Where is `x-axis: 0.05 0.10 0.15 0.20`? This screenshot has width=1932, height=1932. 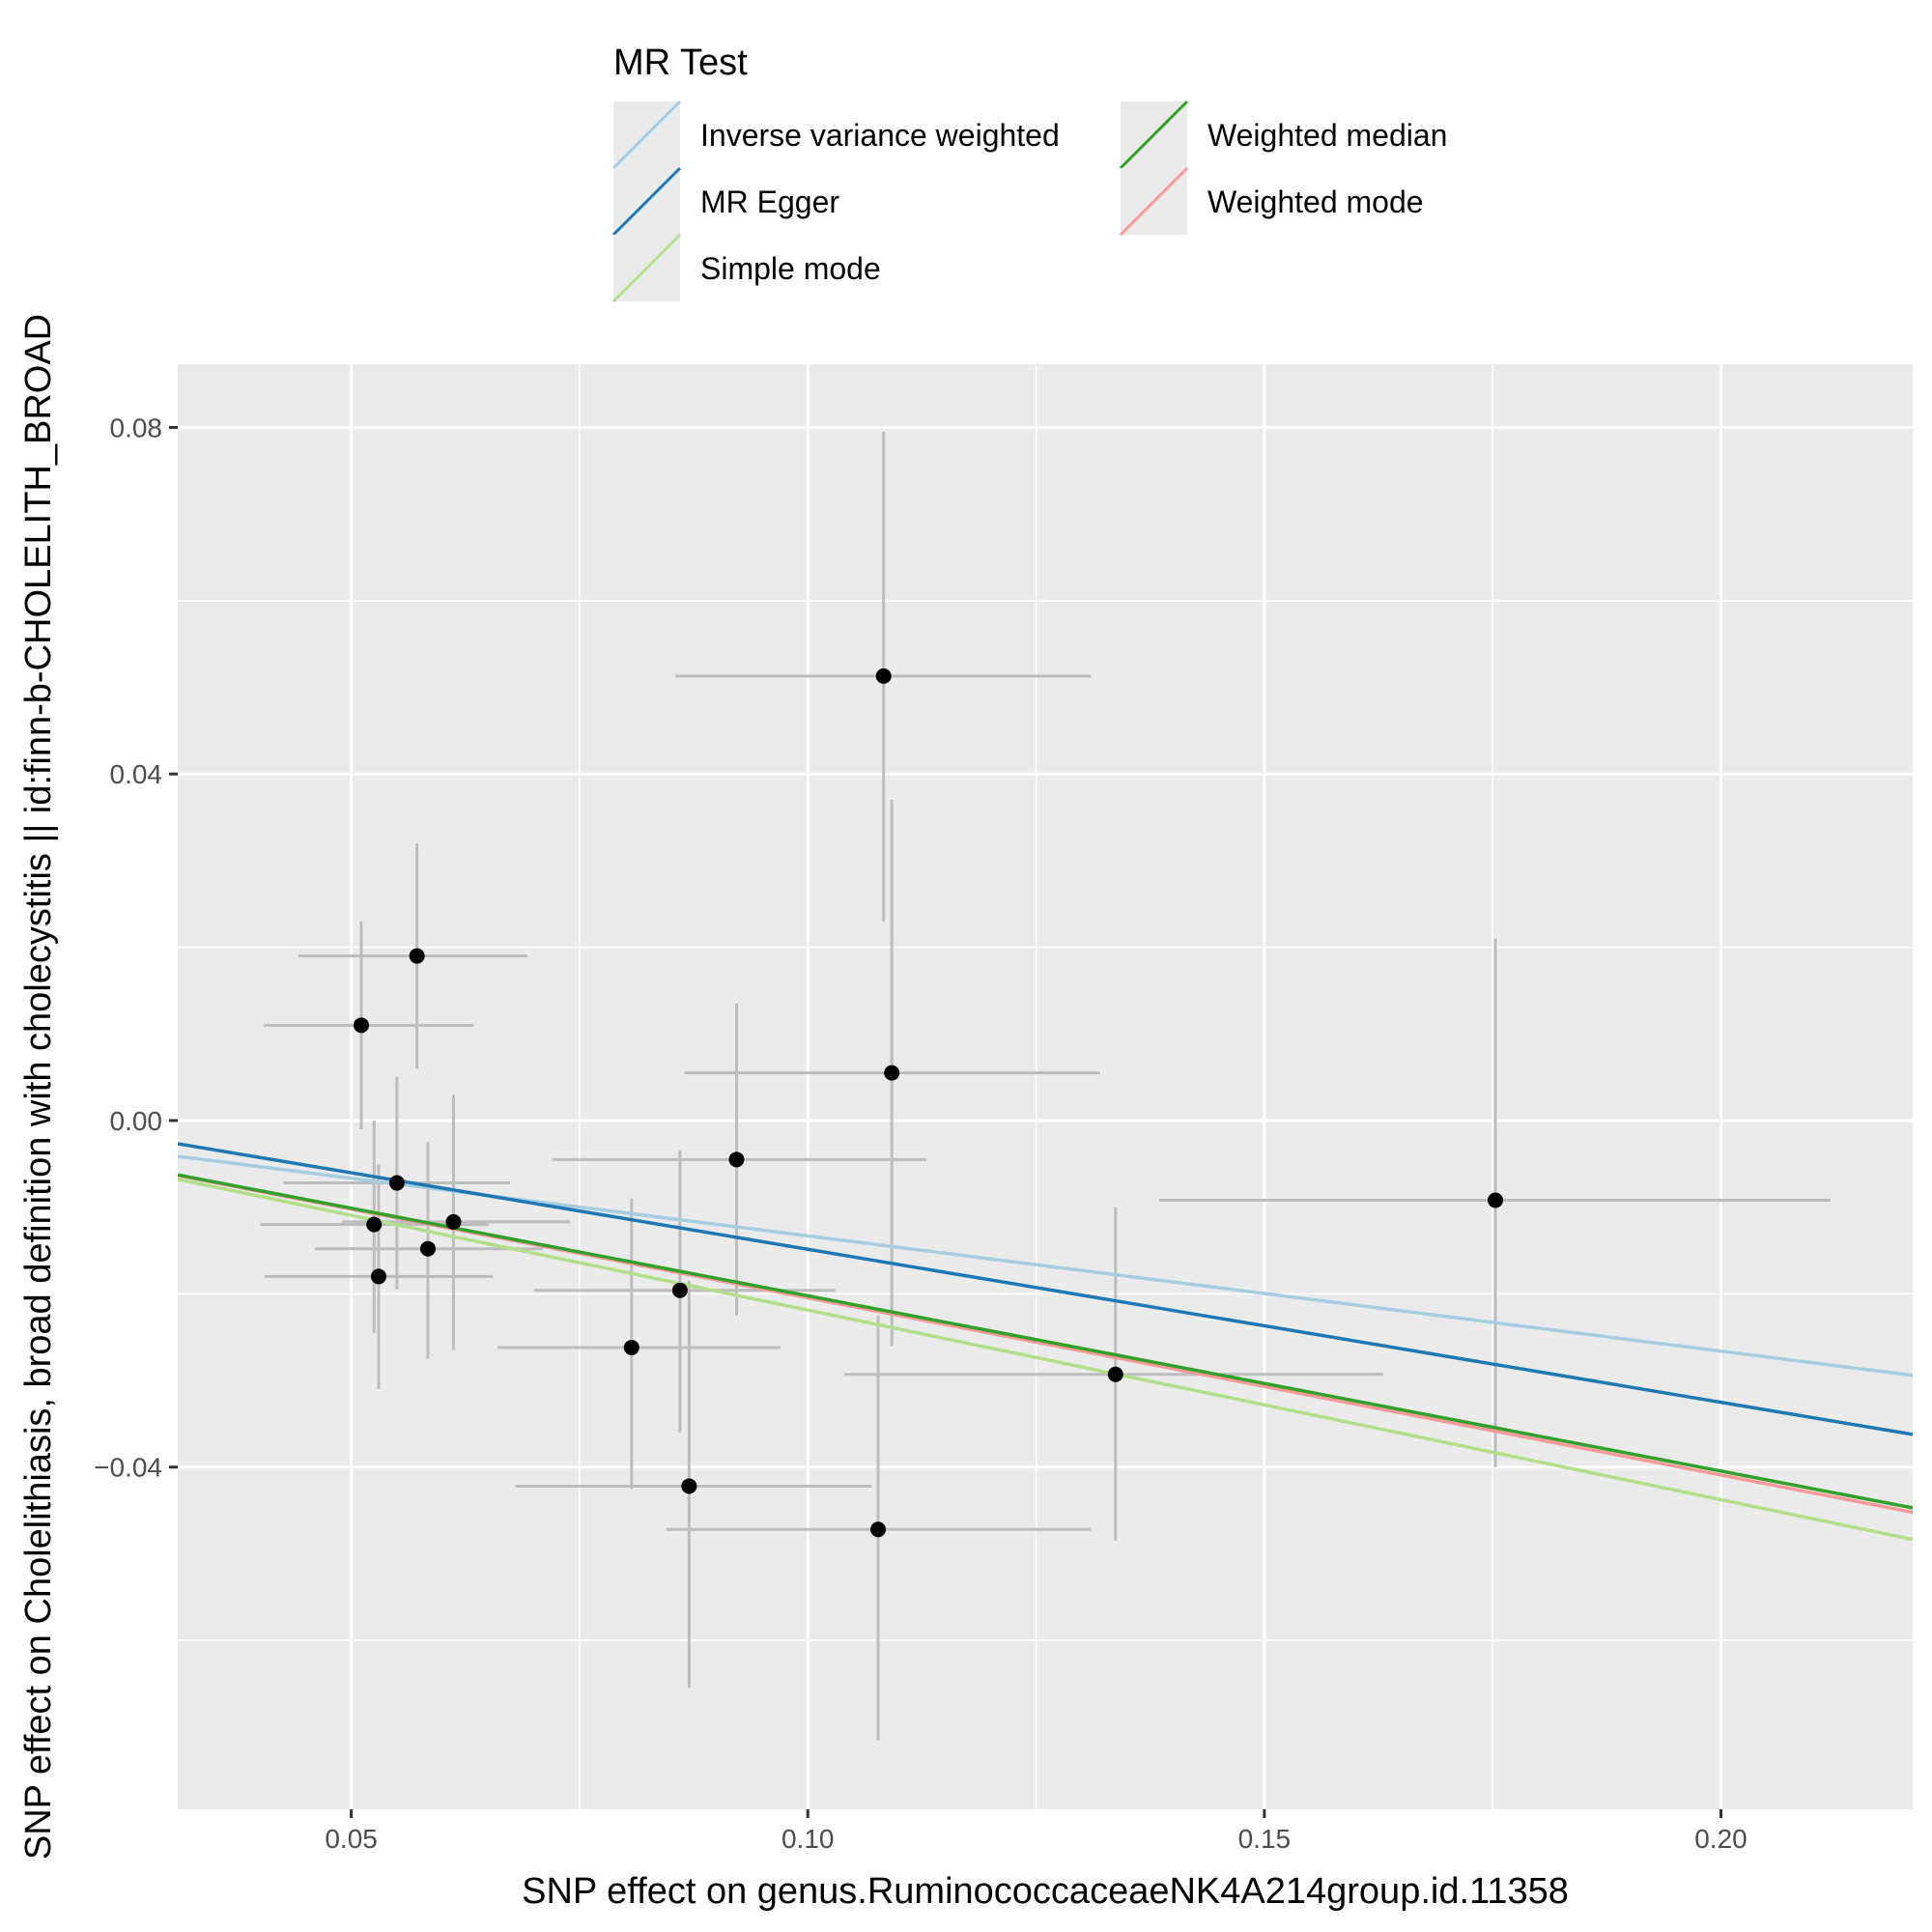 x-axis: 0.05 0.10 0.15 0.20 is located at coordinates (1036, 1831).